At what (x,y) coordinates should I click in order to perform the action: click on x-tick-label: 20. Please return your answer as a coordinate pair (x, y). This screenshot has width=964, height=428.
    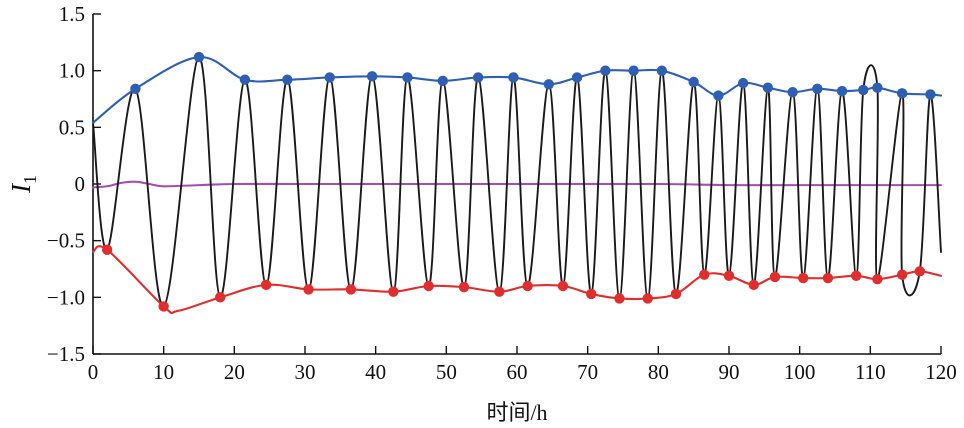
    Looking at the image, I should click on (234, 372).